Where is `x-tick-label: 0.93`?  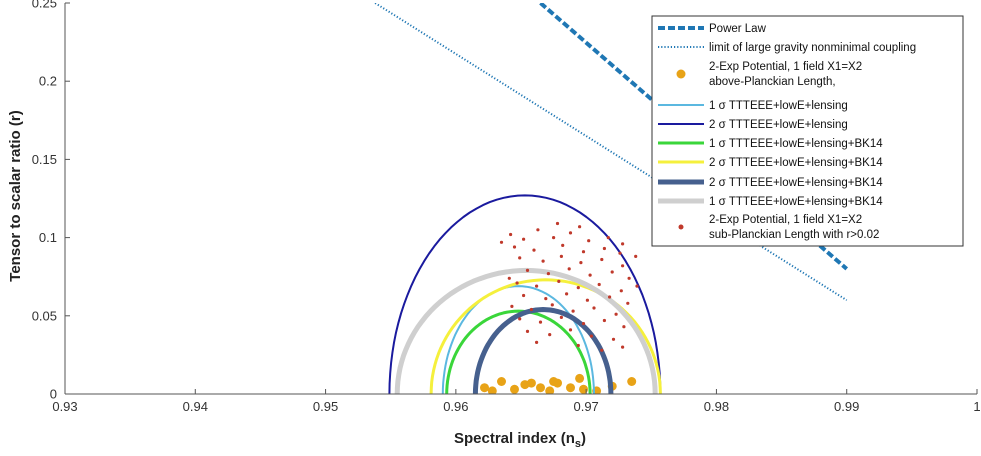 x-tick-label: 0.93 is located at coordinates (64, 406).